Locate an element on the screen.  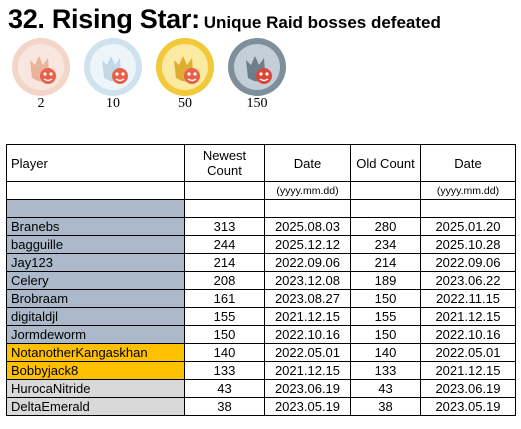
table-header-row: Player Newest Count Date Old Count Date is located at coordinates (261, 163).